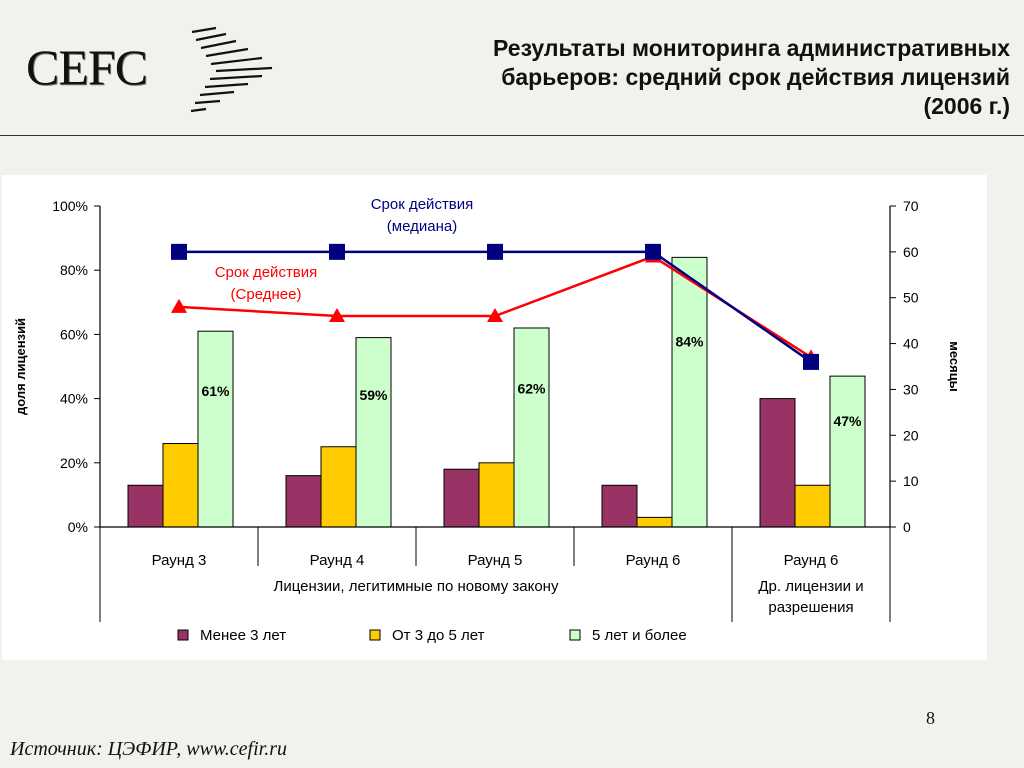  Describe the element at coordinates (78, 527) in the screenshot. I see `y-left-tick-label: 0%` at that location.